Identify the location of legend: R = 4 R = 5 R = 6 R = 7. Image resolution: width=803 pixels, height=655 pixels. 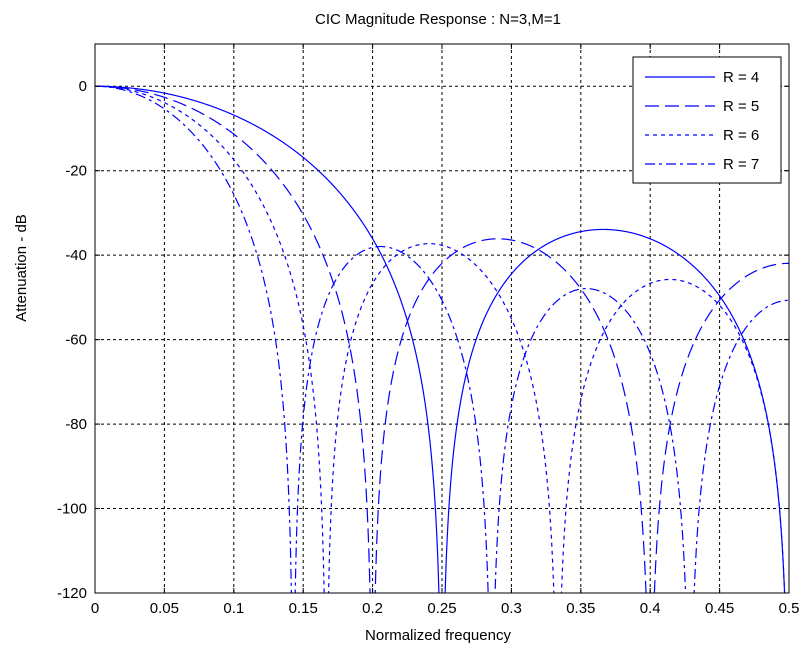
(707, 120).